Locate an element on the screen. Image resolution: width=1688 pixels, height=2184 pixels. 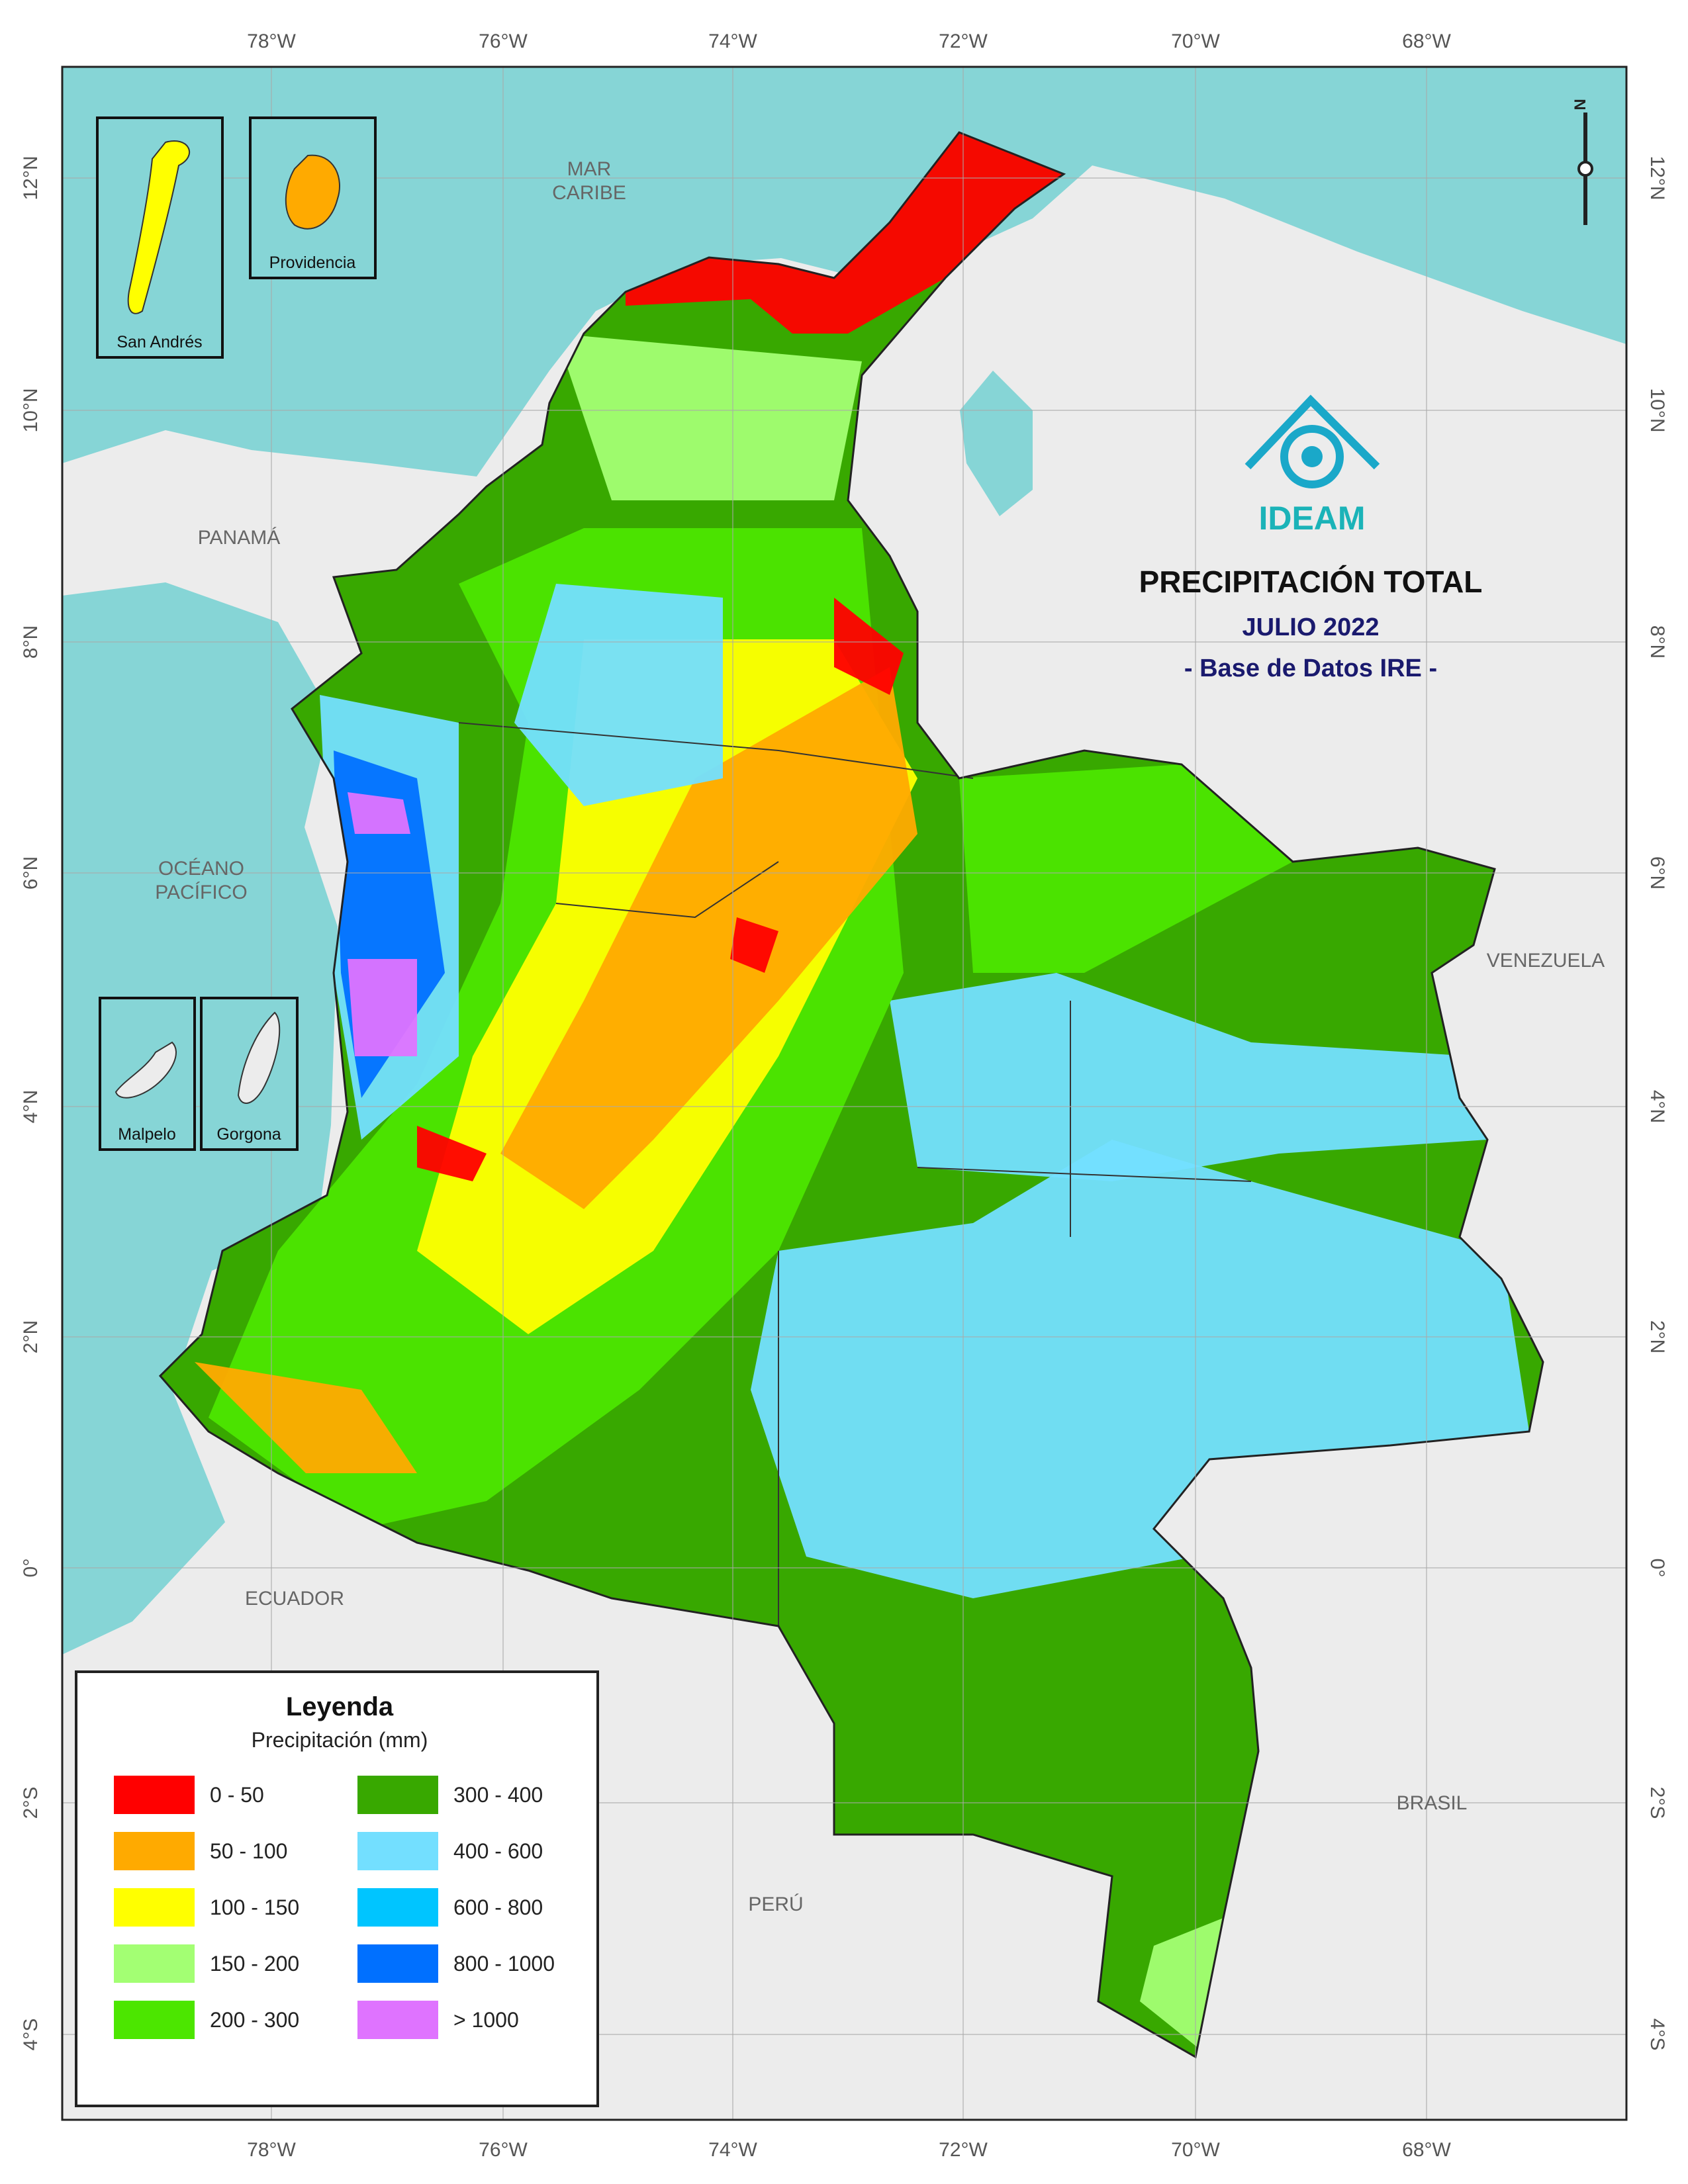
legend-label: 400 - 600 is located at coordinates (498, 1851).